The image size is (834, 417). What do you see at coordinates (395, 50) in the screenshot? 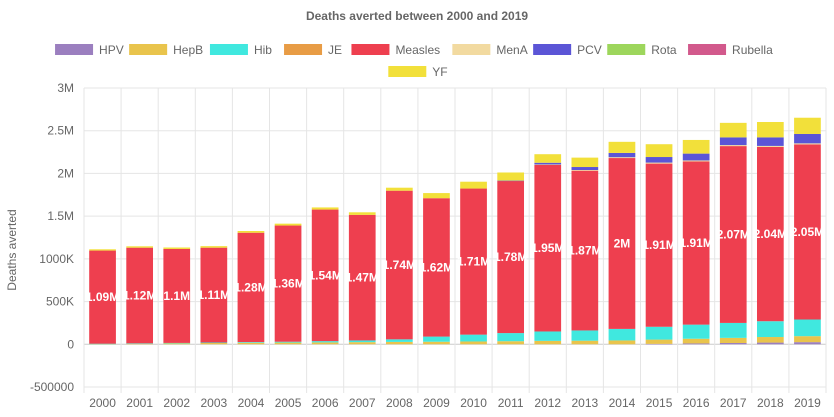
I see `legend-item-measles: Measles` at bounding box center [395, 50].